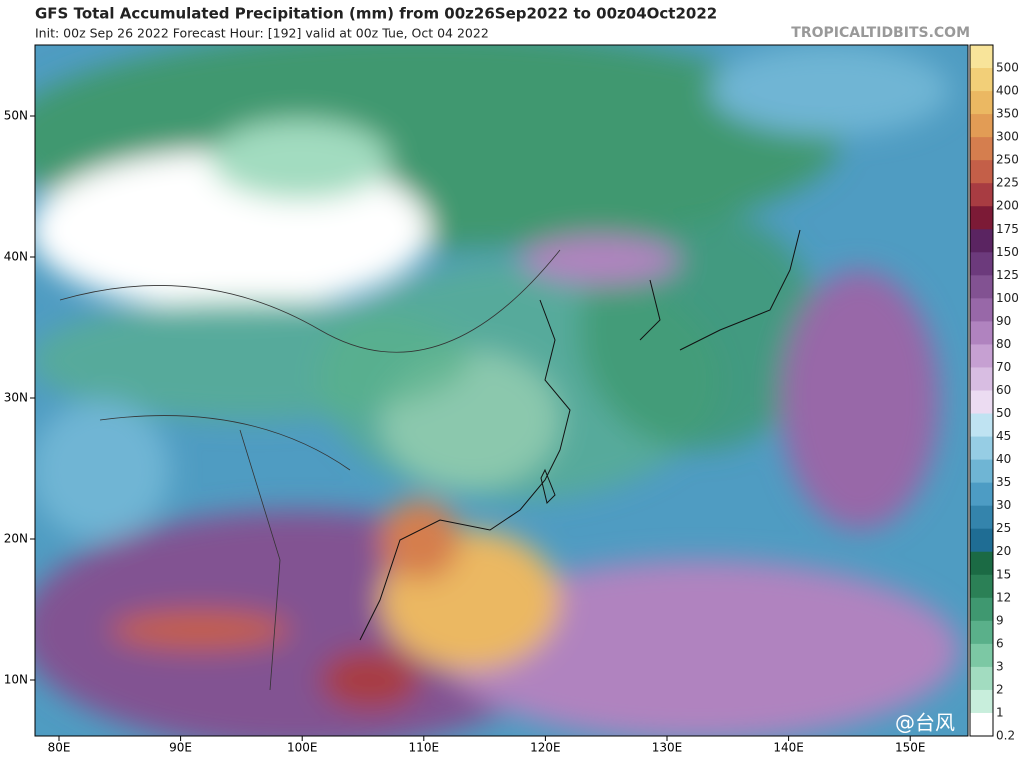  What do you see at coordinates (1003, 597) in the screenshot?
I see `colorbar-label: 12` at bounding box center [1003, 597].